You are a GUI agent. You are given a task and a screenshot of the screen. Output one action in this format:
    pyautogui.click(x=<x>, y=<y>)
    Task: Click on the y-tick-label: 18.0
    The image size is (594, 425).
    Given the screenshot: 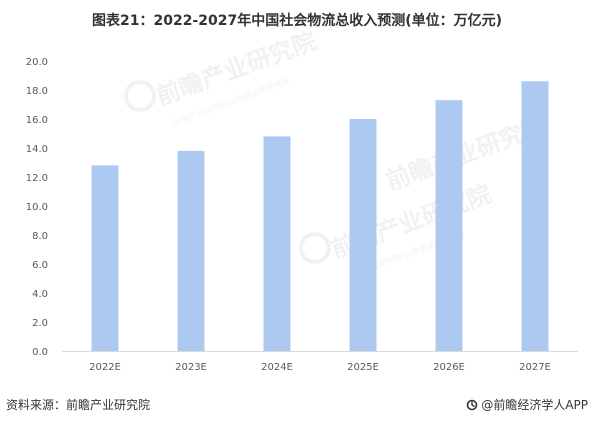 What is the action you would take?
    pyautogui.click(x=37, y=91)
    